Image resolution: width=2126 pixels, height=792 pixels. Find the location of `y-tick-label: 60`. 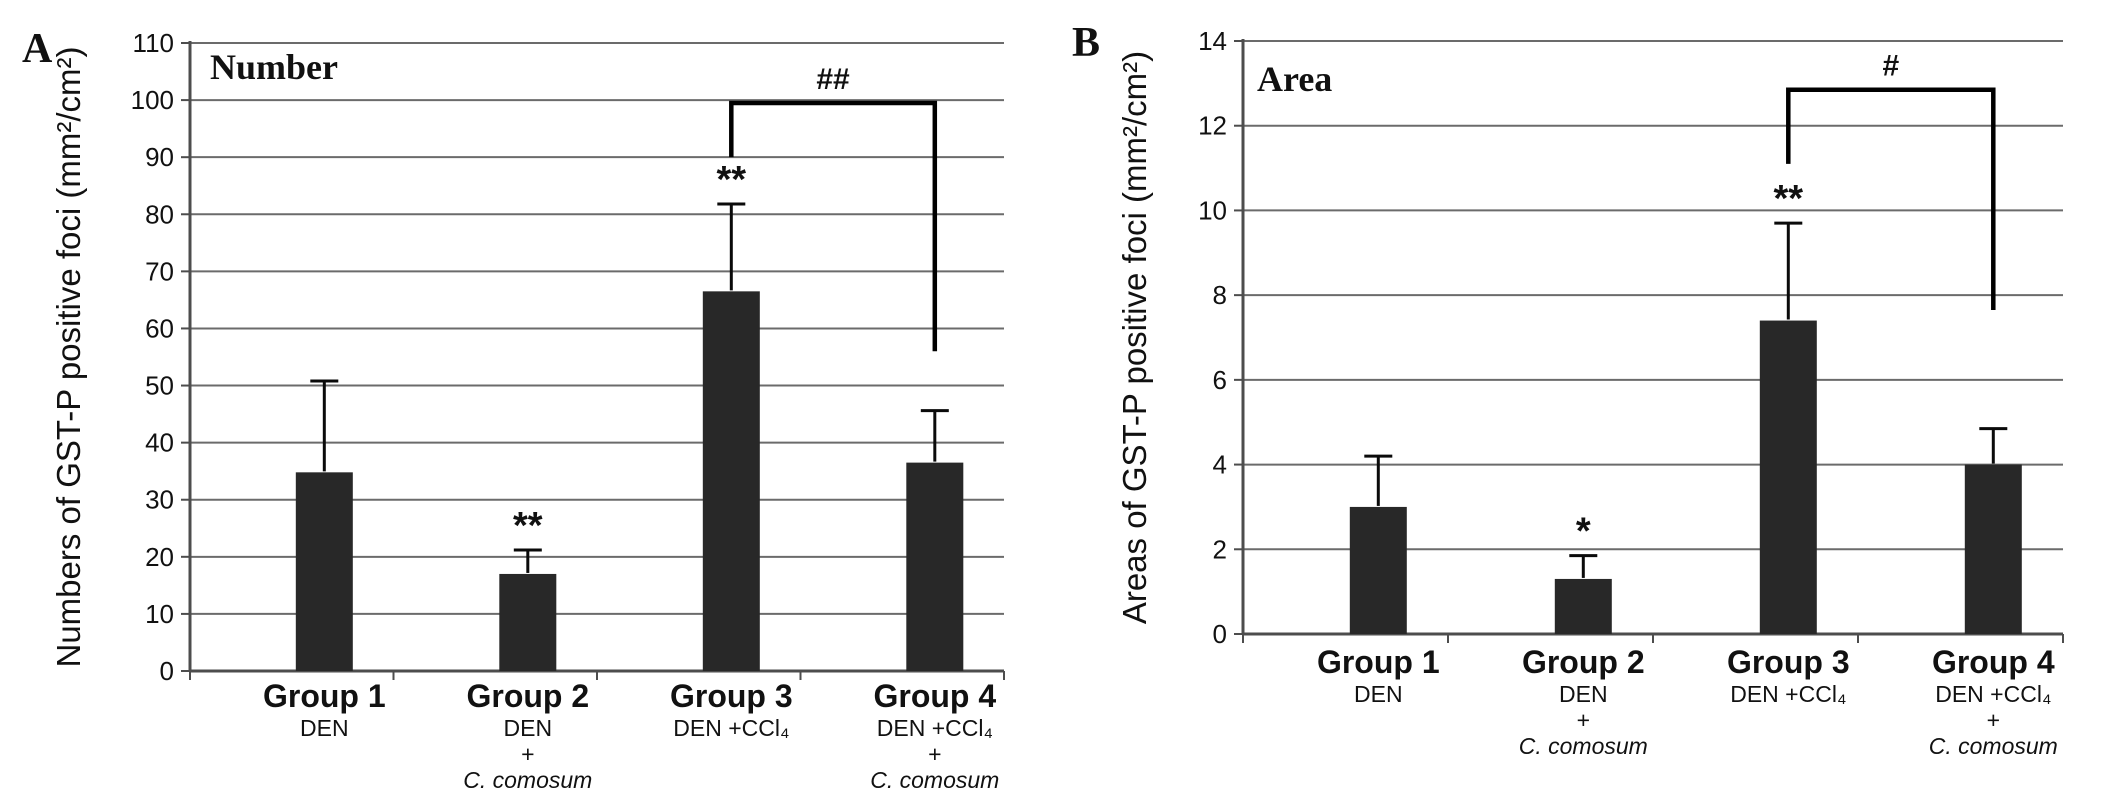

y-tick-label: 60 is located at coordinates (159, 328).